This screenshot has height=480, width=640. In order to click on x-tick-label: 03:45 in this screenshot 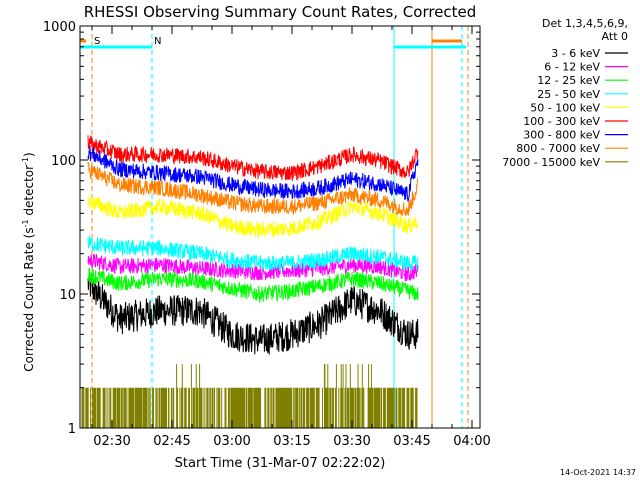, I will do `click(411, 441)`.